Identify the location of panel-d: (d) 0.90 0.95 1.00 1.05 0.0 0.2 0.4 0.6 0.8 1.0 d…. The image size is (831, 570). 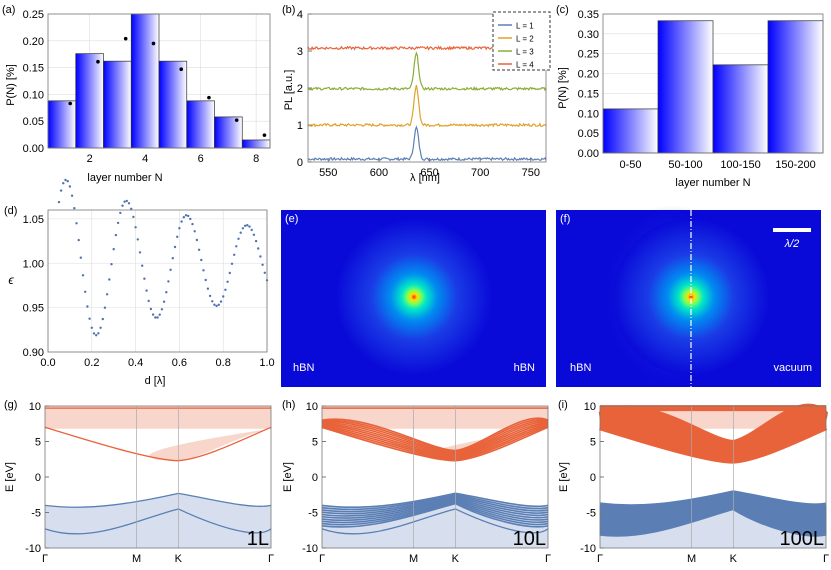
(139, 282).